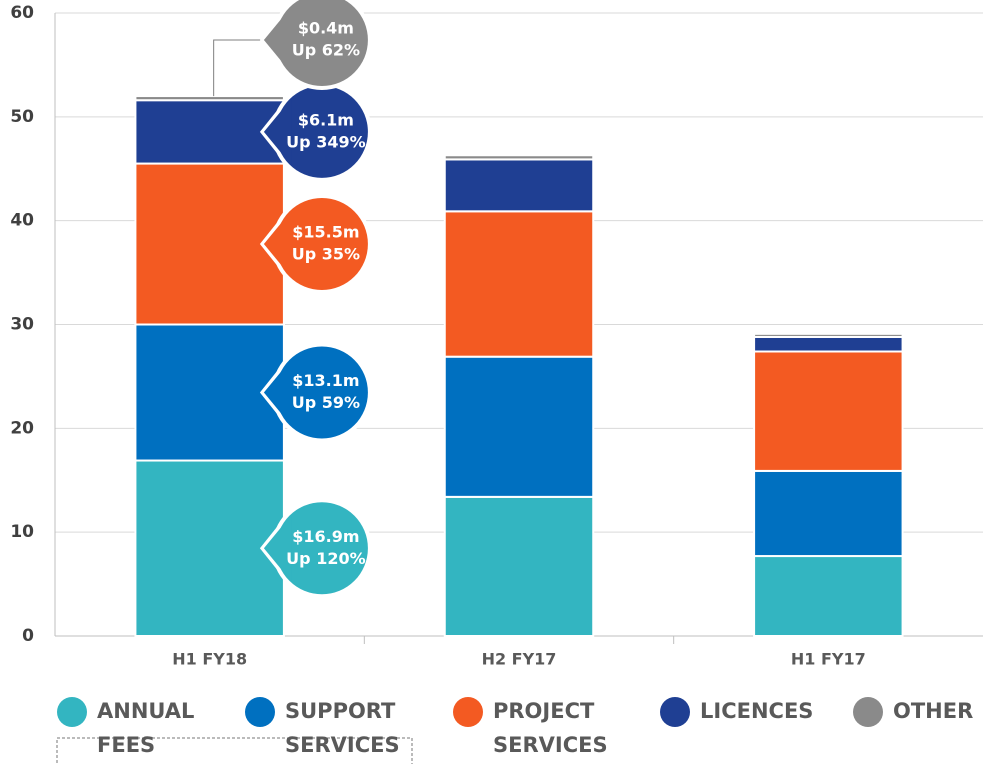 Image resolution: width=983 pixels, height=764 pixels. I want to click on y-tick-label: 10, so click(22, 532).